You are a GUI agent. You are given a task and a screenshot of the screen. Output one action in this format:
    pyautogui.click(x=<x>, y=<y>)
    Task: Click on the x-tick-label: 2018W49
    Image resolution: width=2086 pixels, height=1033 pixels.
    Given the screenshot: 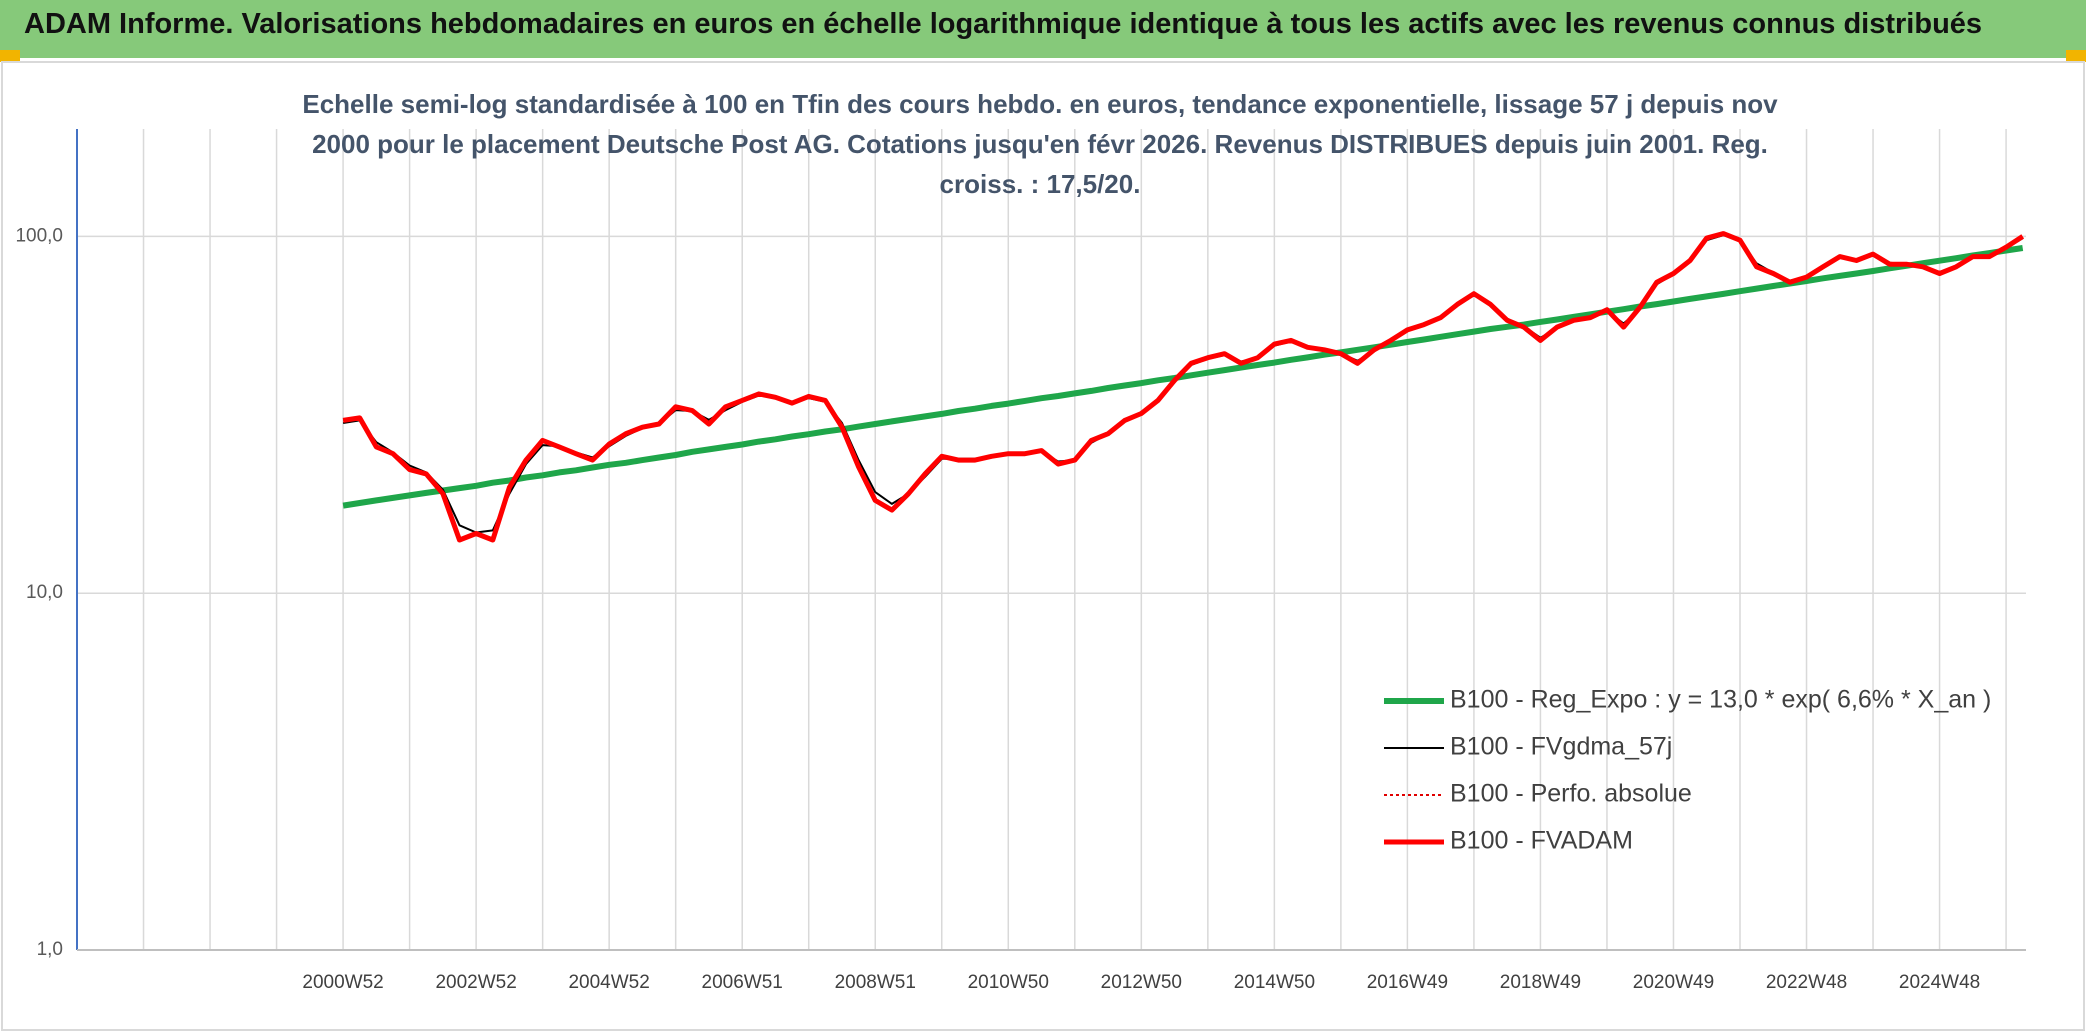 What is the action you would take?
    pyautogui.click(x=1540, y=982)
    